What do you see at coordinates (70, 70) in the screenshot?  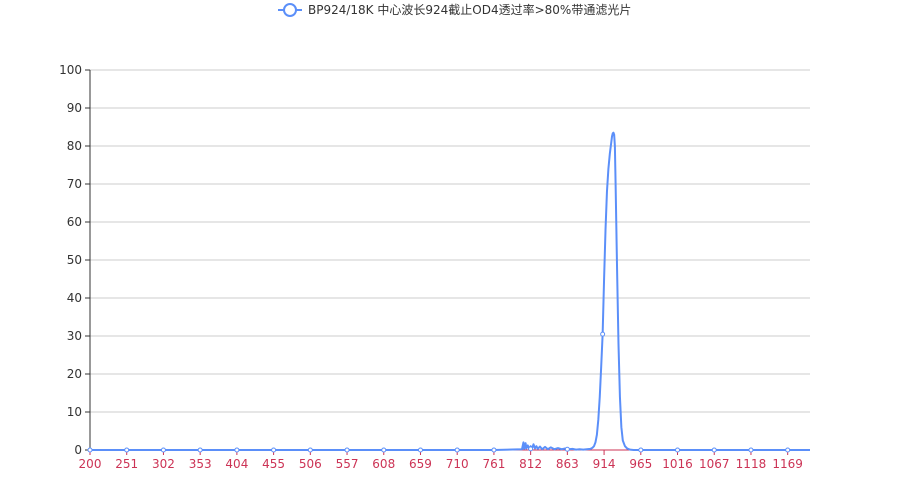 I see `y-tick-label: 100` at bounding box center [70, 70].